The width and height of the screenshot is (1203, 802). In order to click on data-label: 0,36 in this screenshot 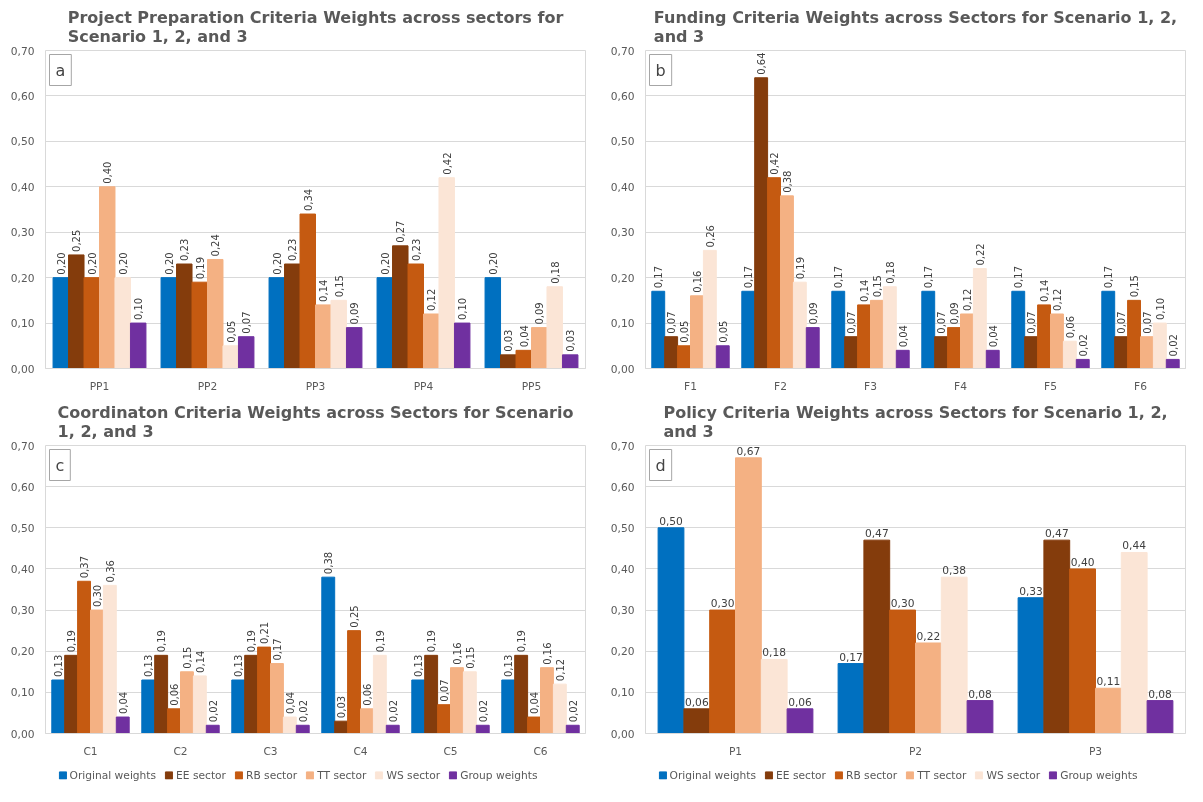, I will do `click(110, 571)`.